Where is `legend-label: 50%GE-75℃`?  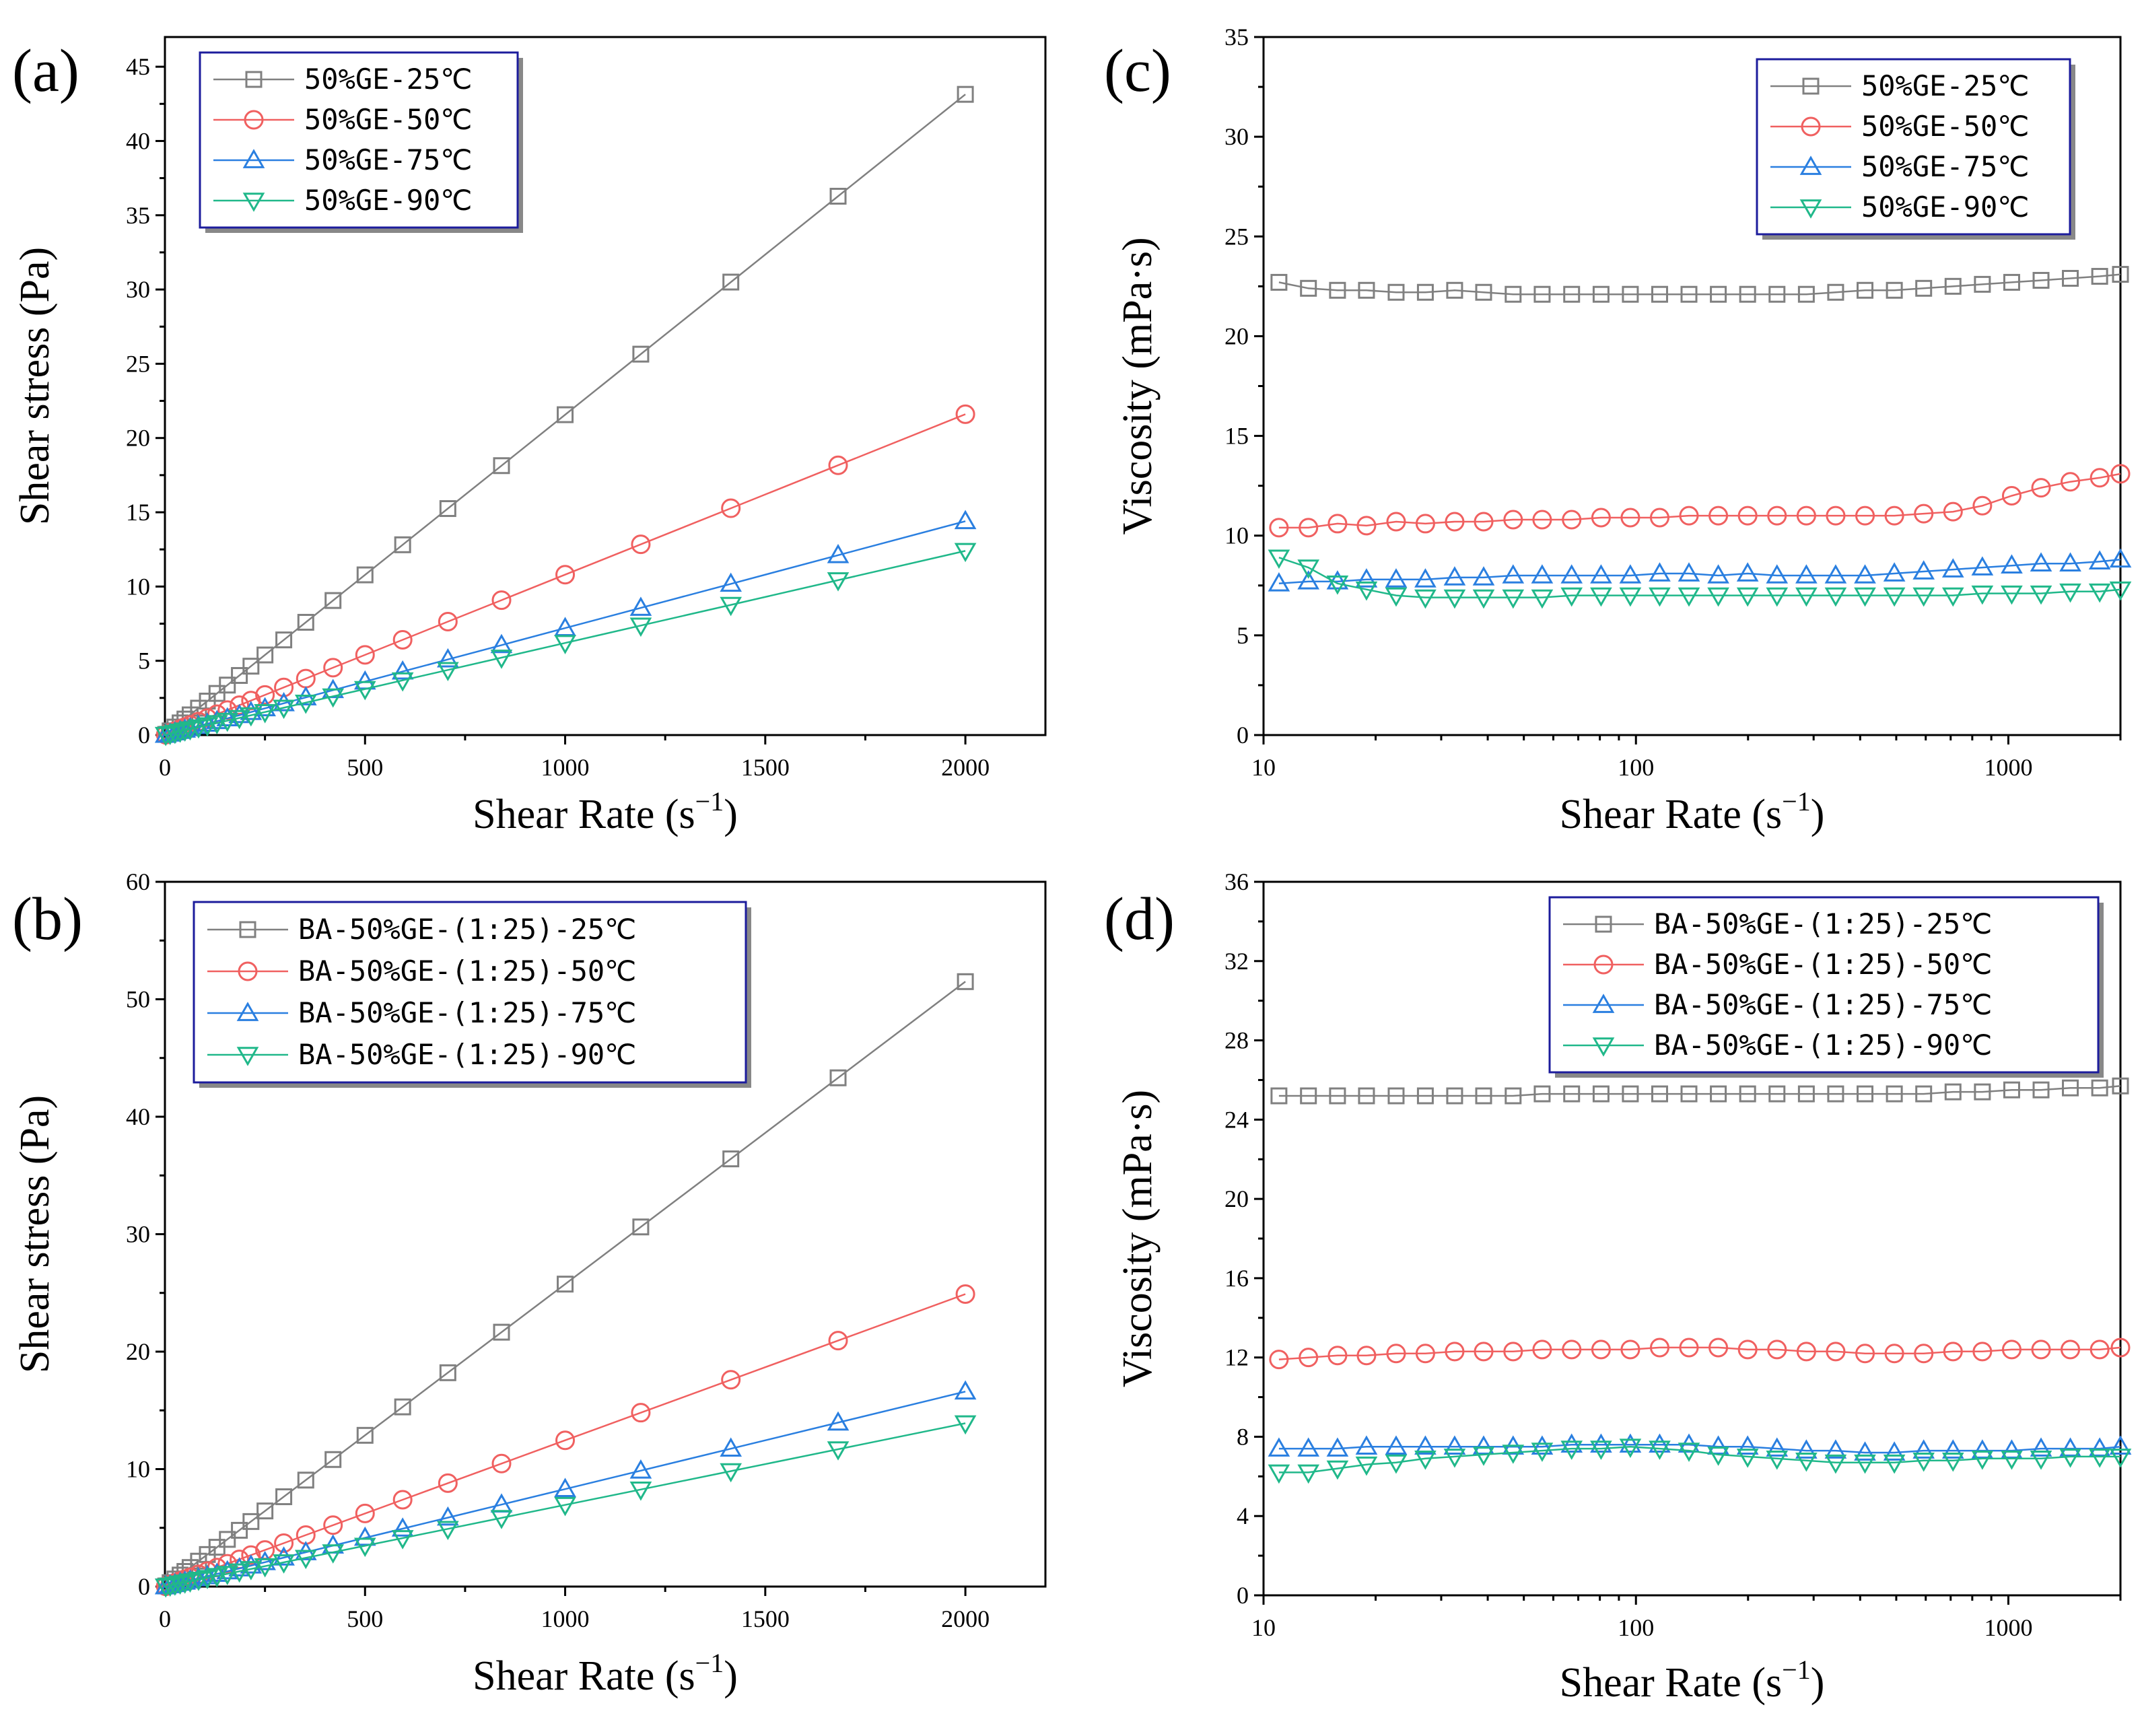 legend-label: 50%GE-75℃ is located at coordinates (1945, 166).